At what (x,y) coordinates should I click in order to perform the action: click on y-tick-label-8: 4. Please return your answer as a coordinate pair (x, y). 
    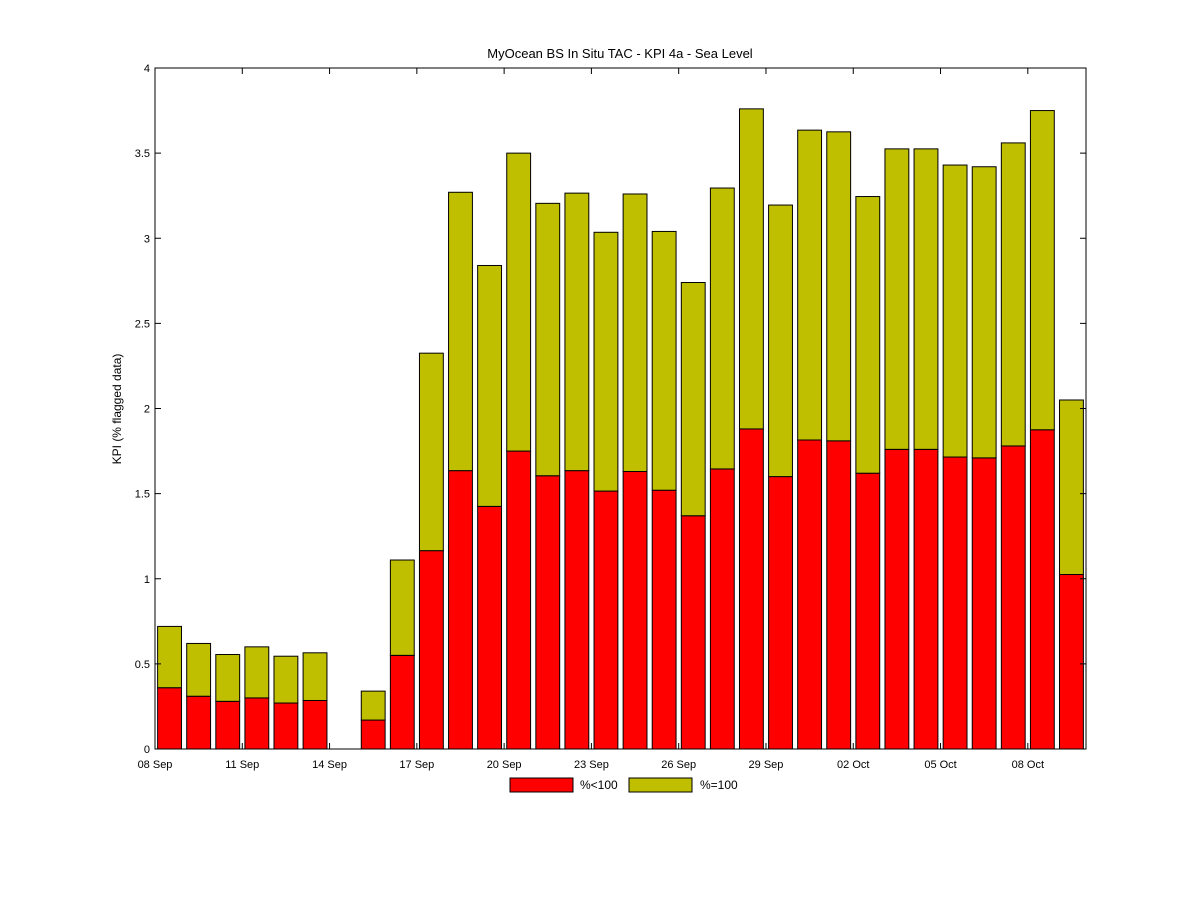
    Looking at the image, I should click on (147, 69).